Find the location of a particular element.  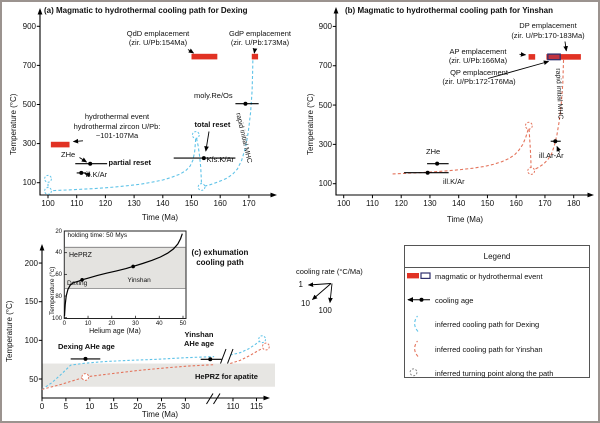

cooling-rate-label: cooling rate (°C/Ma) is located at coordinates (329, 271).